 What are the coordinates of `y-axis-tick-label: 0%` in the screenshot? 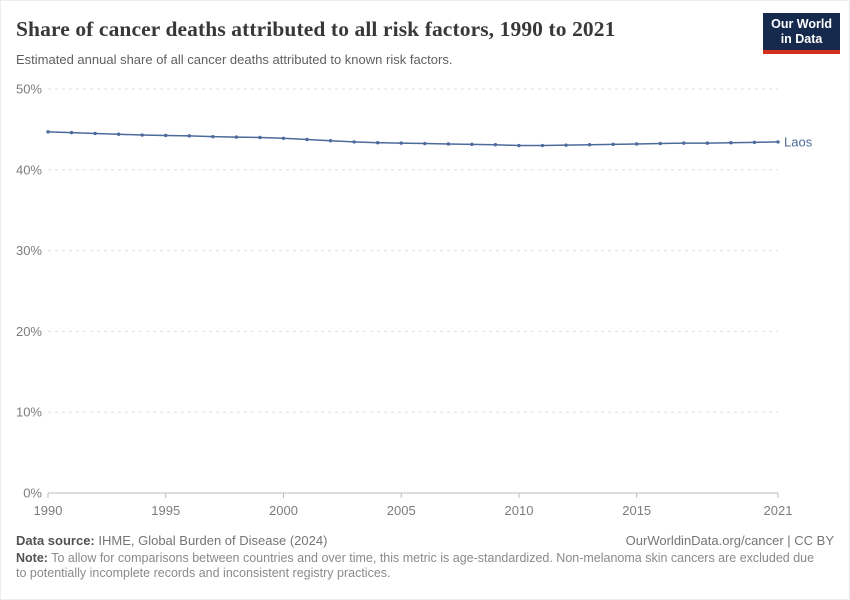 It's located at (32, 493).